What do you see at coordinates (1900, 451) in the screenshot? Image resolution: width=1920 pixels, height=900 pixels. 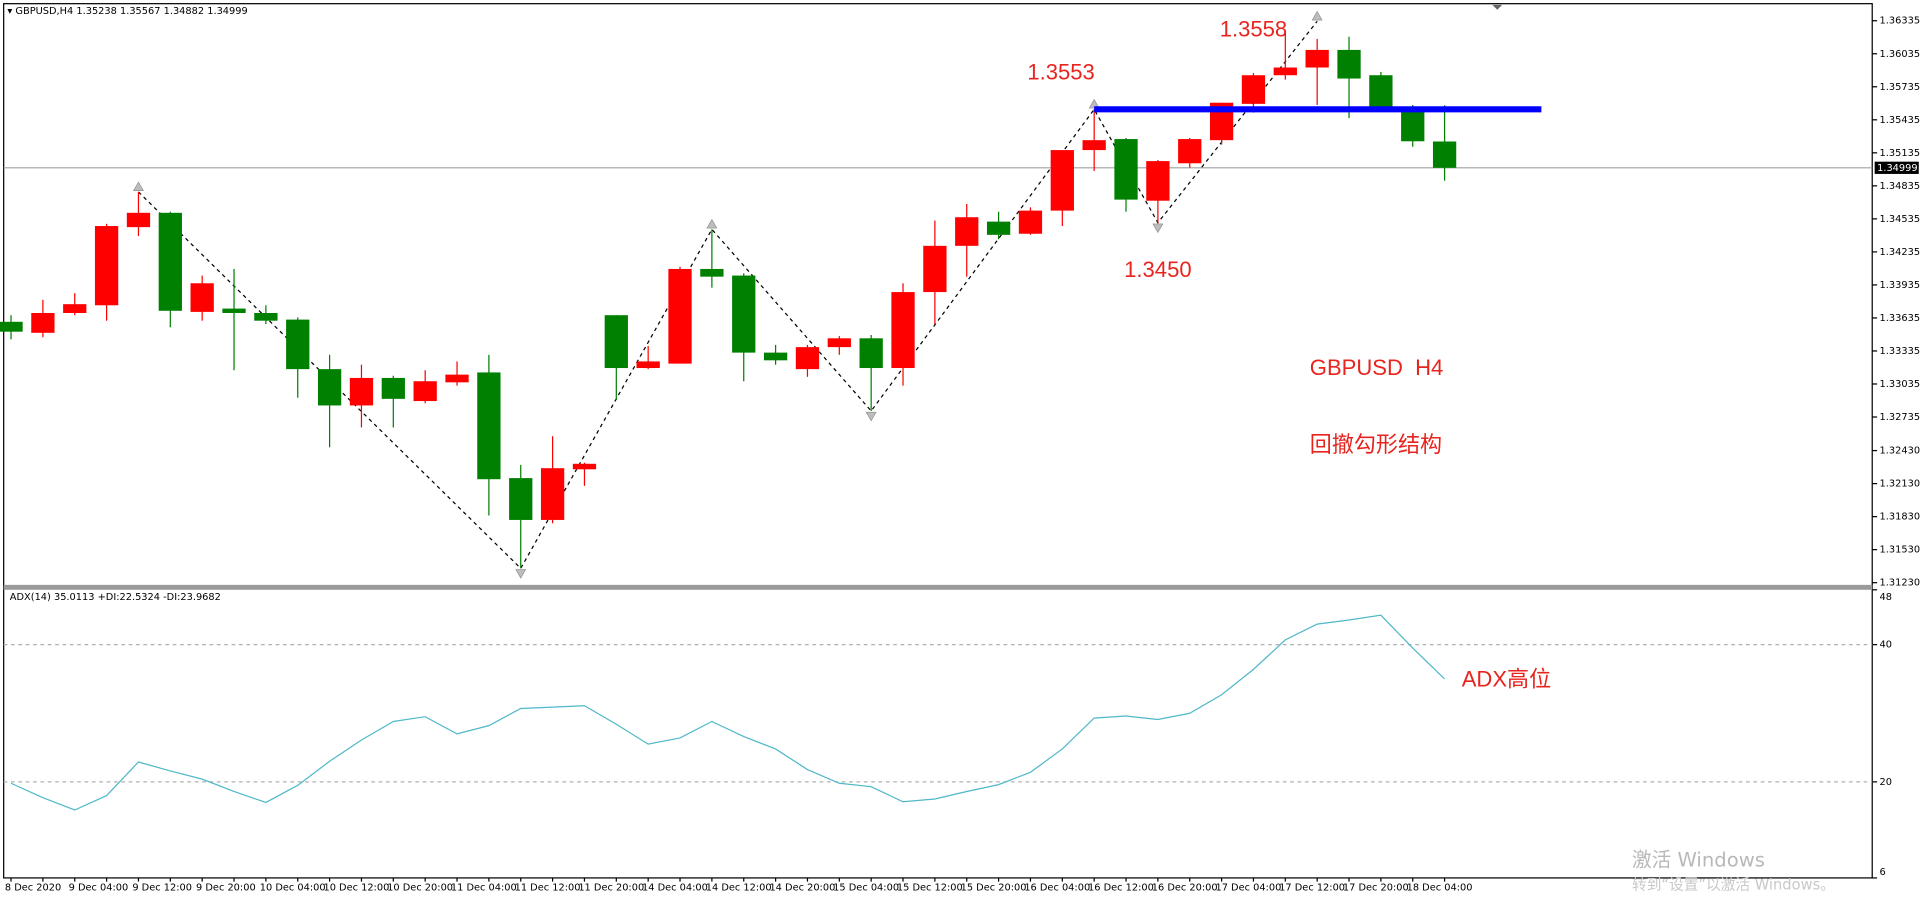 I see `y-tick-label: 1.32430` at bounding box center [1900, 451].